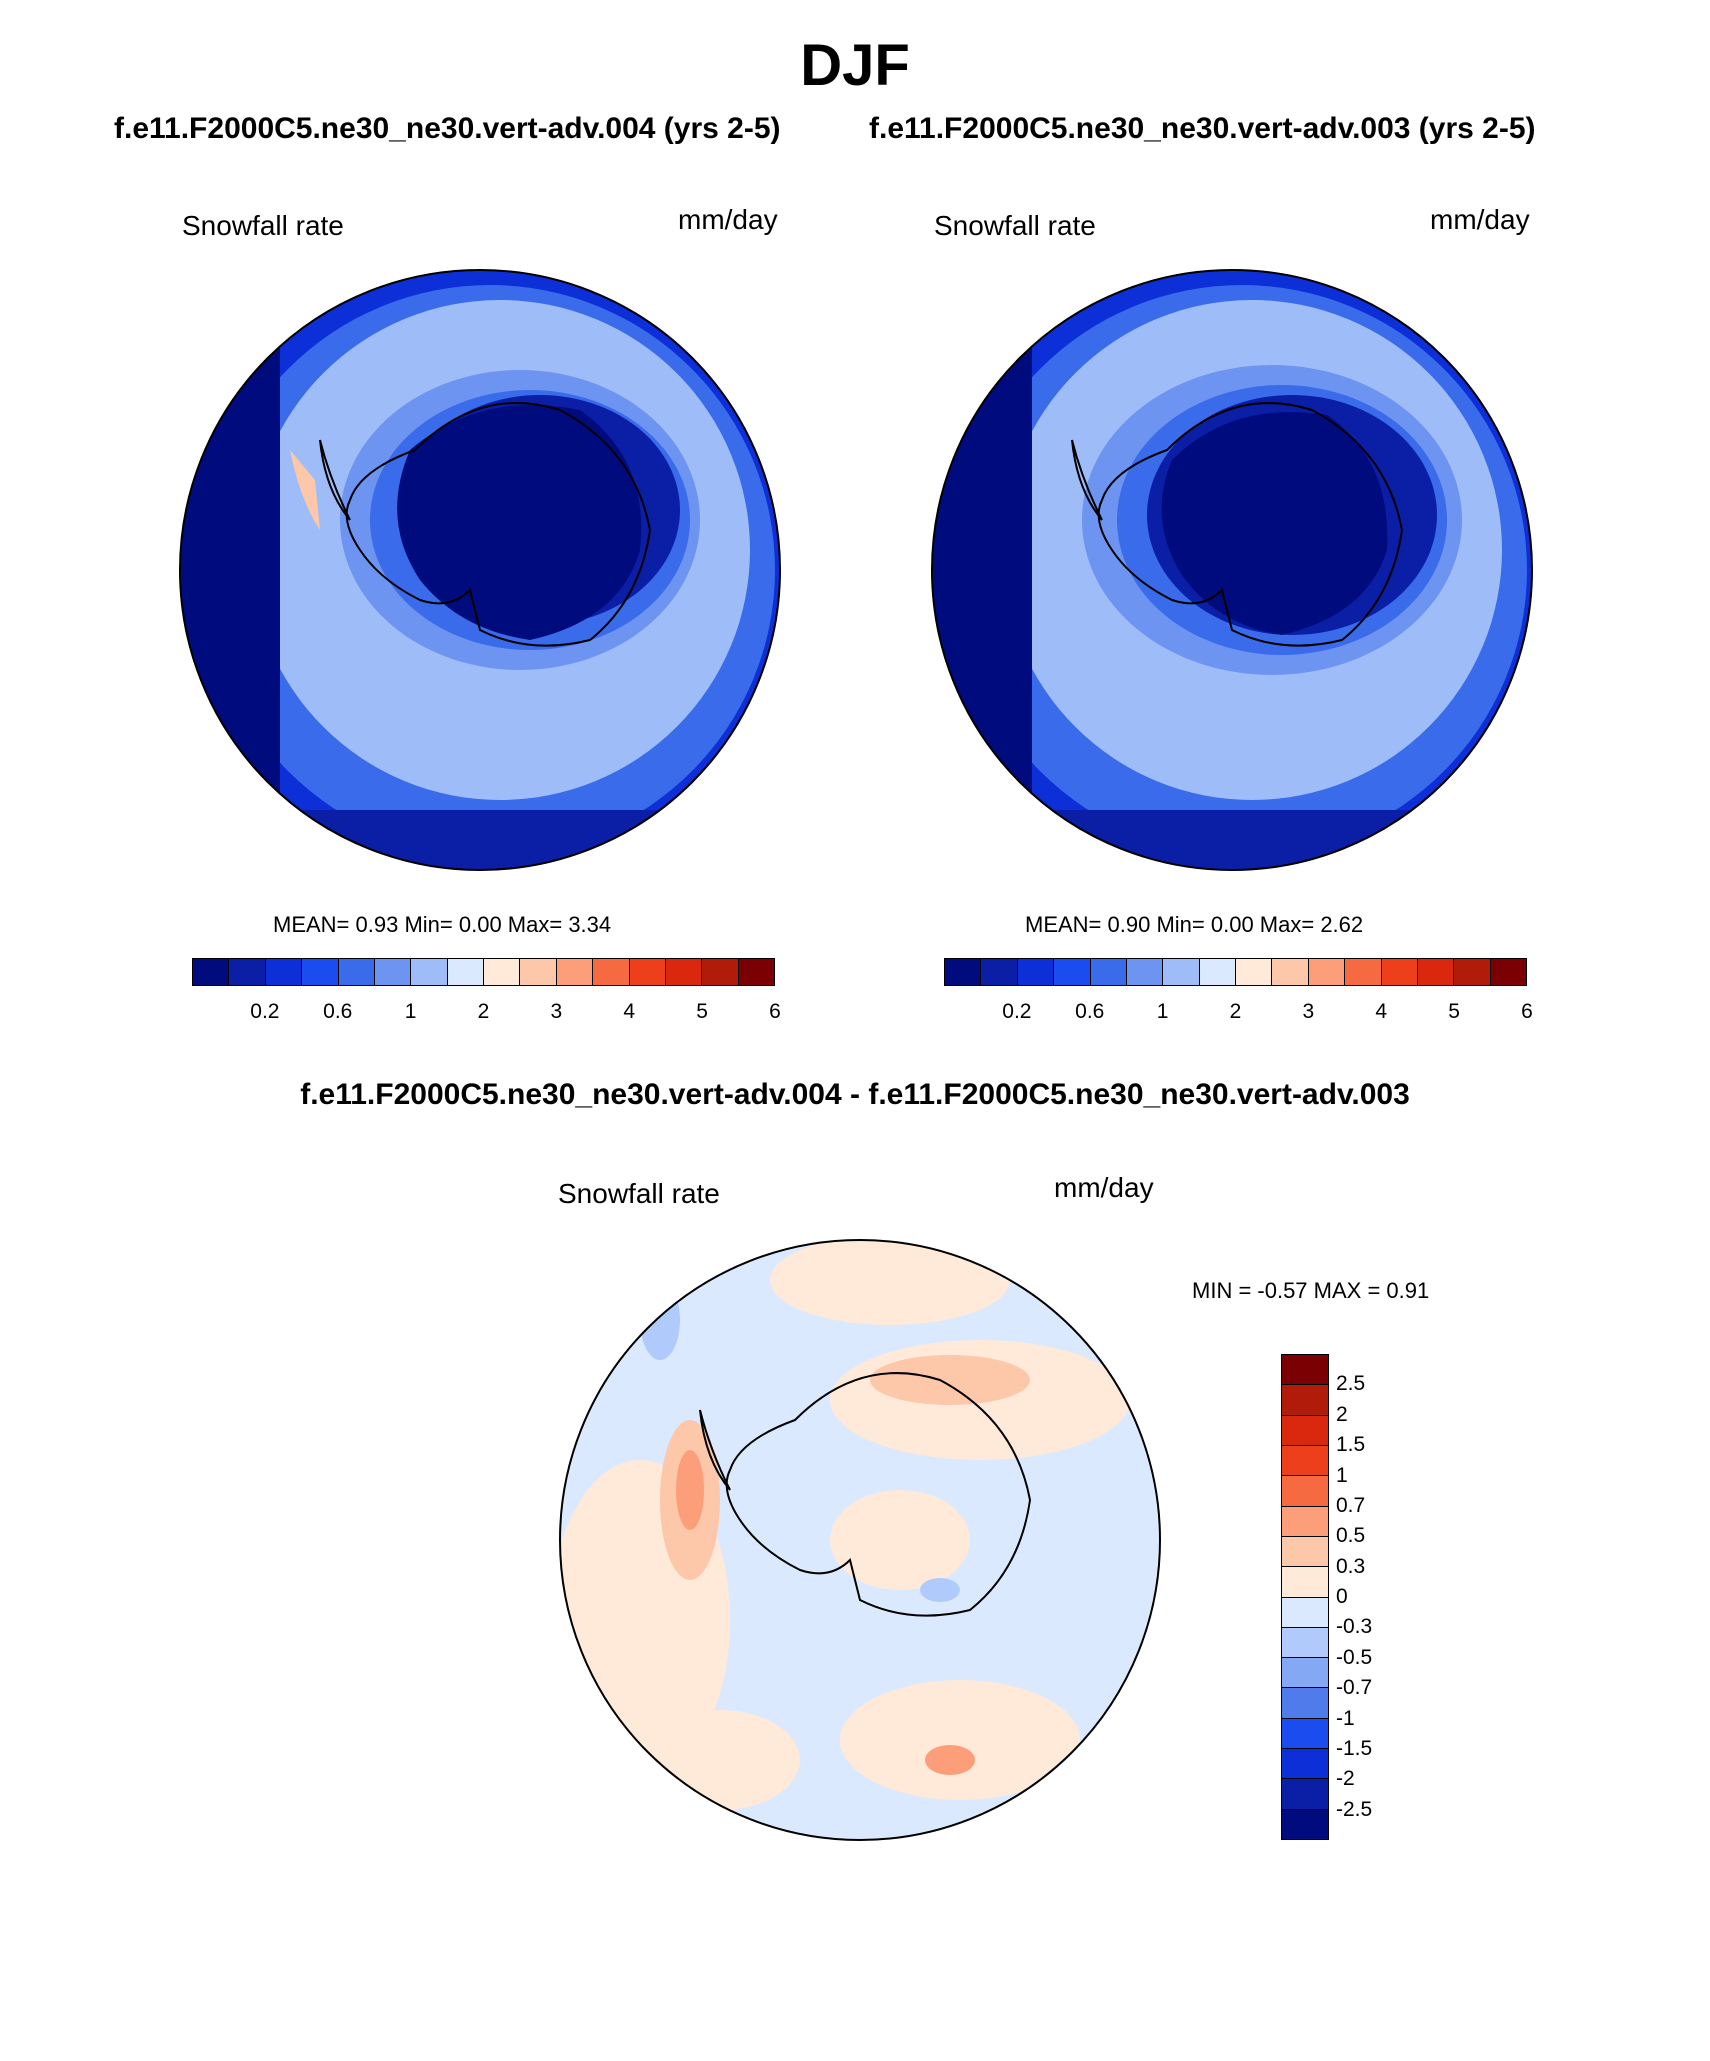  I want to click on colorbar-difference-tick-label: -1.5, so click(1354, 1748).